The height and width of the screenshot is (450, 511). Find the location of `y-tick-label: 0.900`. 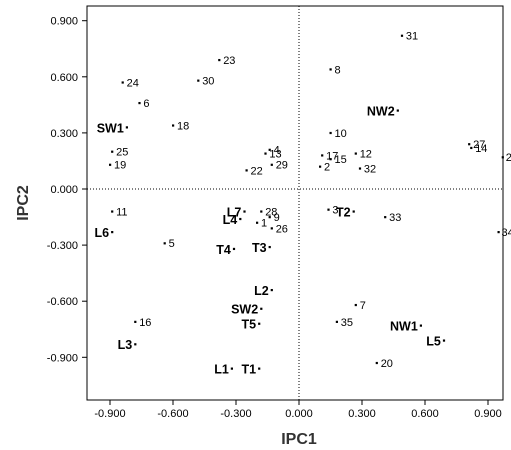

y-tick-label: 0.900 is located at coordinates (64, 22).